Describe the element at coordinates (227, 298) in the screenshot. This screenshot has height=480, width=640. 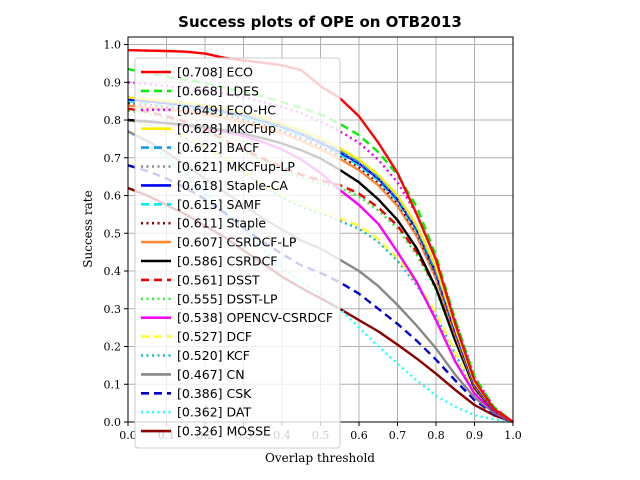
I see `legend-label: [0.555] DSST-LP` at that location.